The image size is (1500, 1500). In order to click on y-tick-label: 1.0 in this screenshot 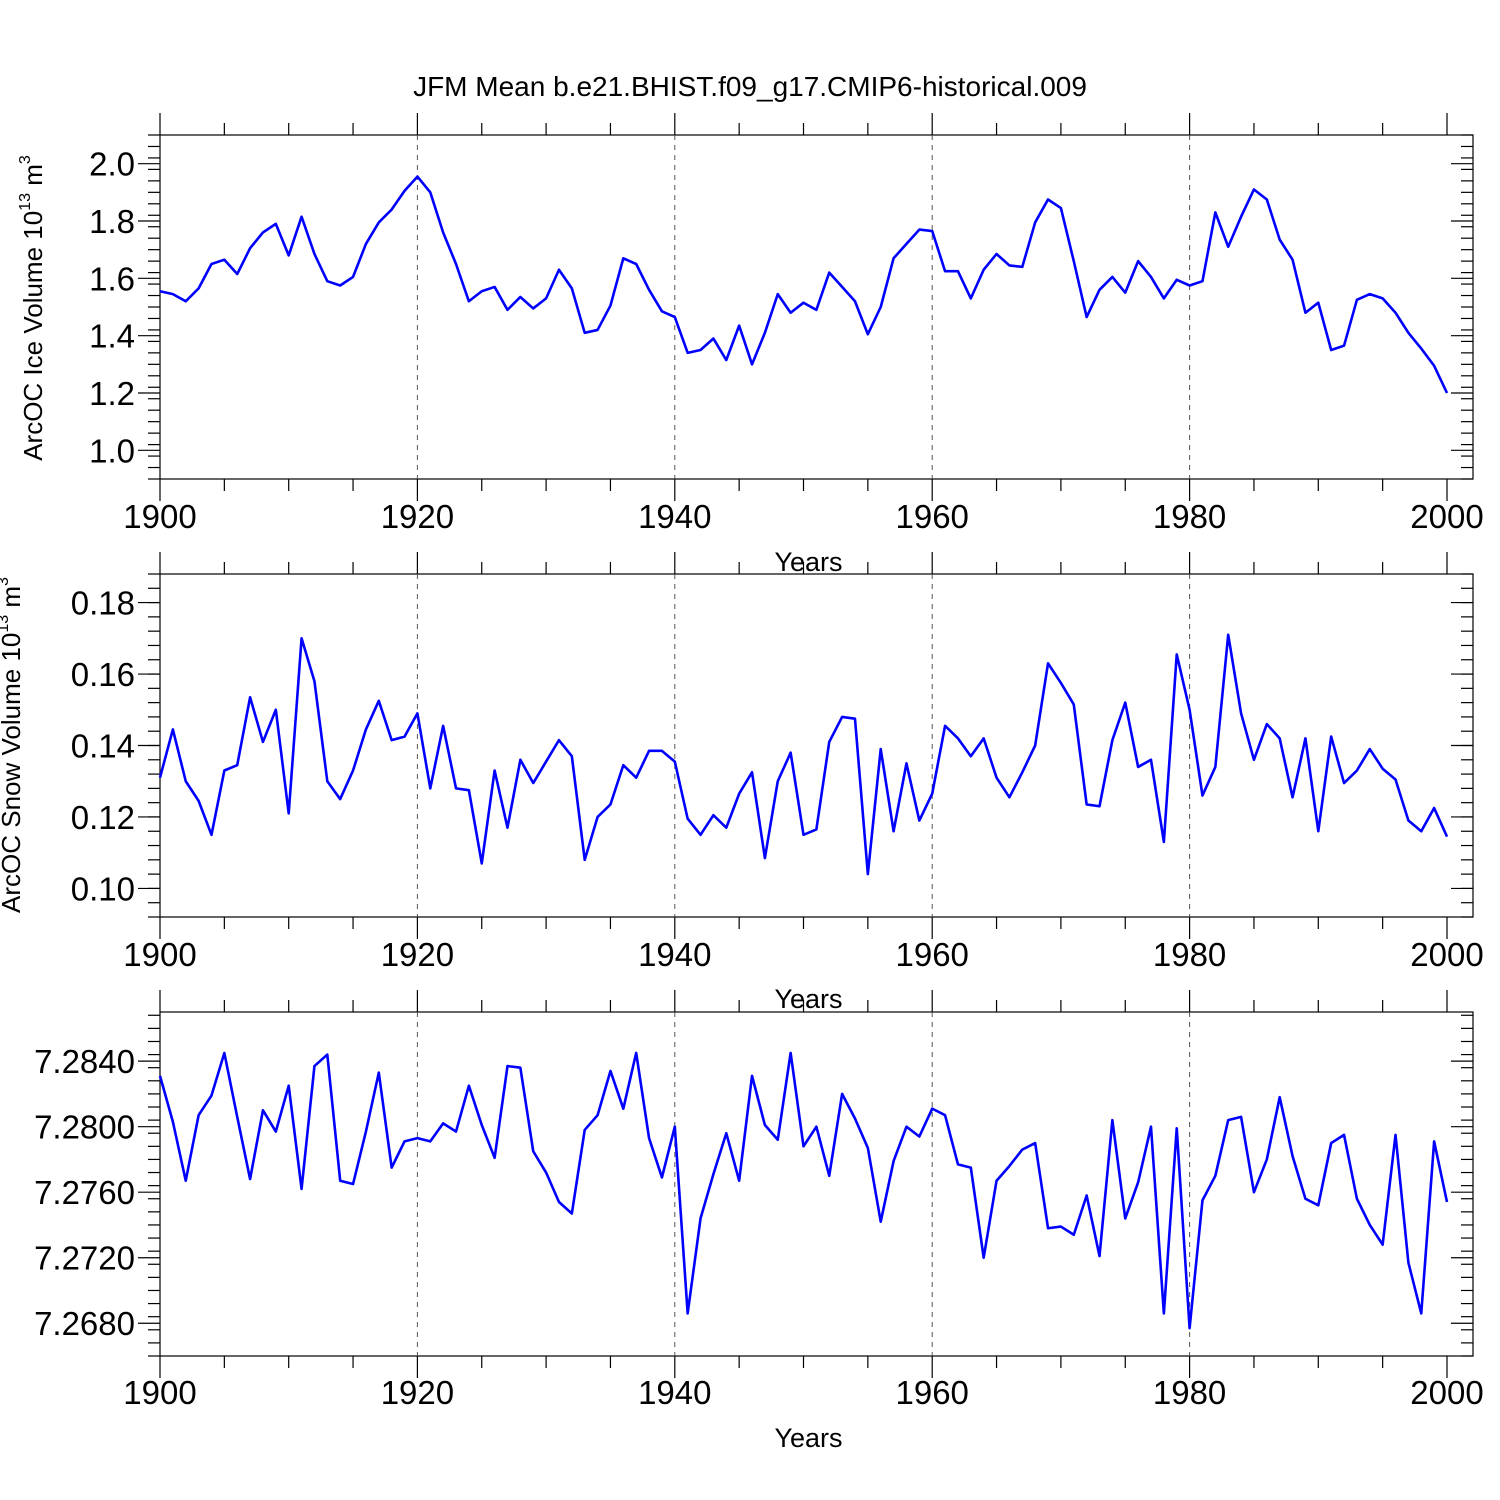, I will do `click(112, 450)`.